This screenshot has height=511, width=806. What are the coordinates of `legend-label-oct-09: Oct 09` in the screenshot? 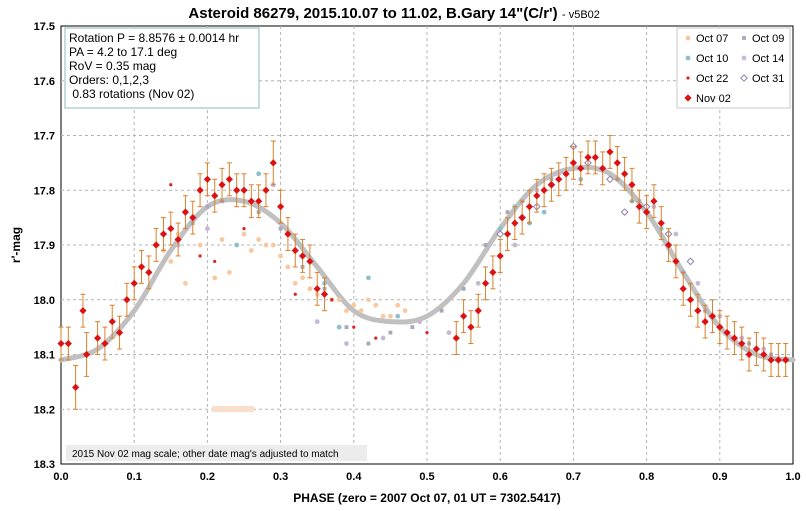 It's located at (768, 39).